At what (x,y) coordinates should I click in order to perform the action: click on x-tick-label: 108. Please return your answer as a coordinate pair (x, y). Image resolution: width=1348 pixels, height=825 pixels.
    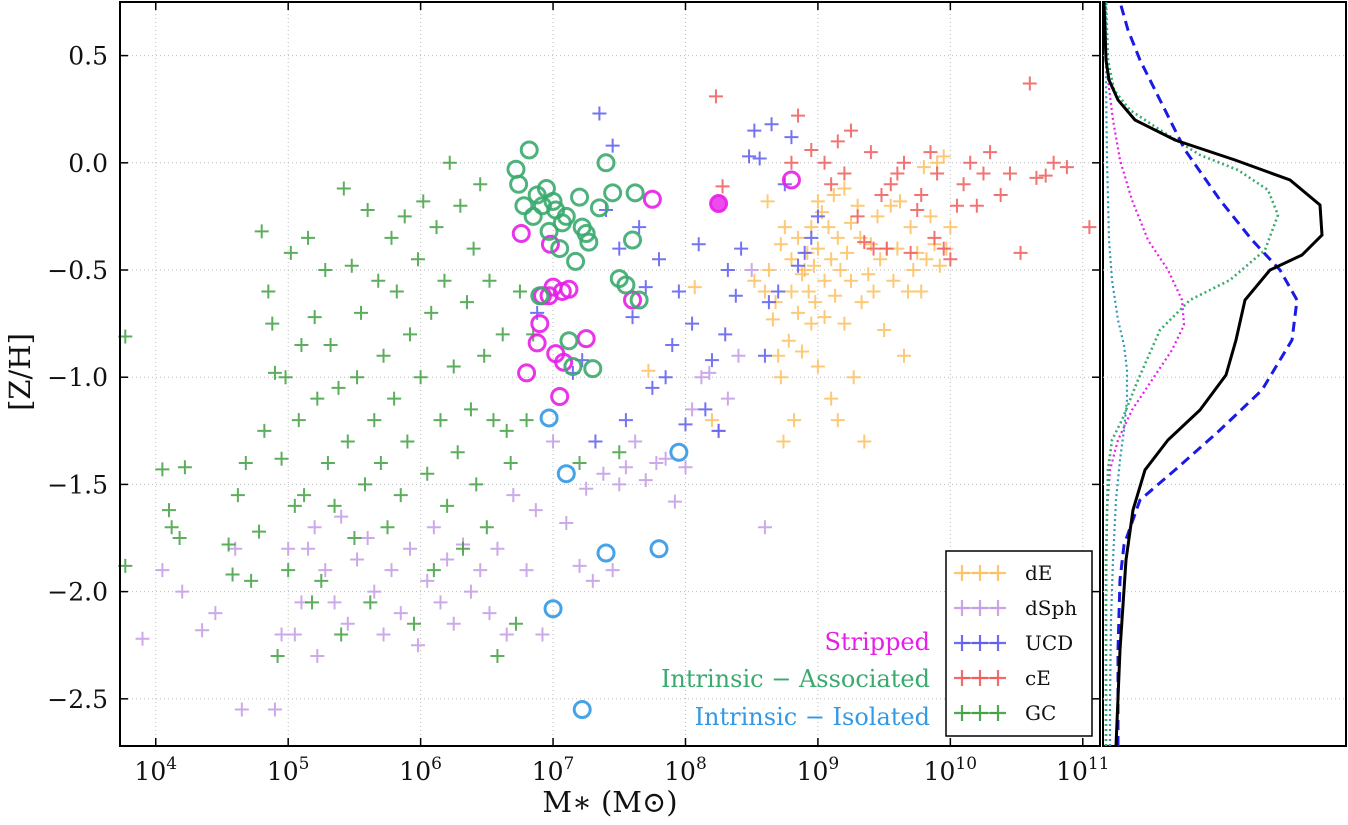
    Looking at the image, I should click on (685, 770).